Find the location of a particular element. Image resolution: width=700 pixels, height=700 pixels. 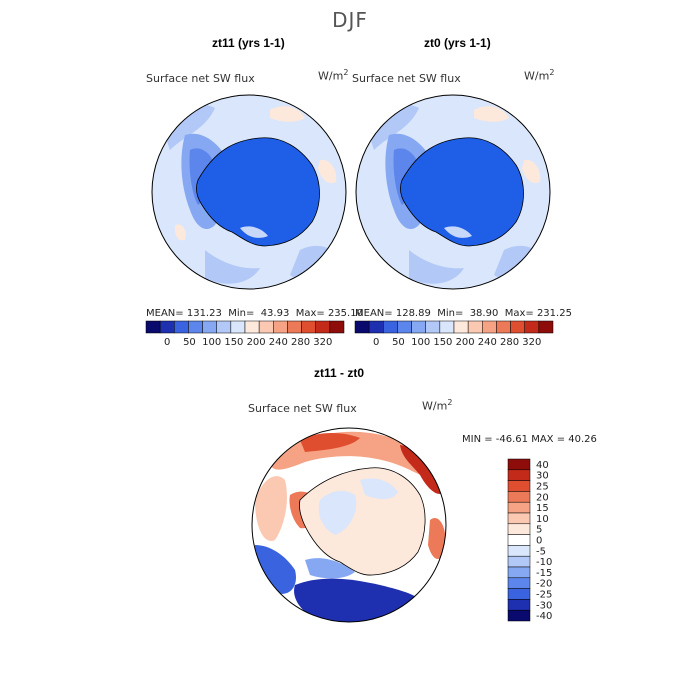

panel-1-stats: MEAN= 131.23 Min= 43.93 Max= 235.10 is located at coordinates (254, 313).